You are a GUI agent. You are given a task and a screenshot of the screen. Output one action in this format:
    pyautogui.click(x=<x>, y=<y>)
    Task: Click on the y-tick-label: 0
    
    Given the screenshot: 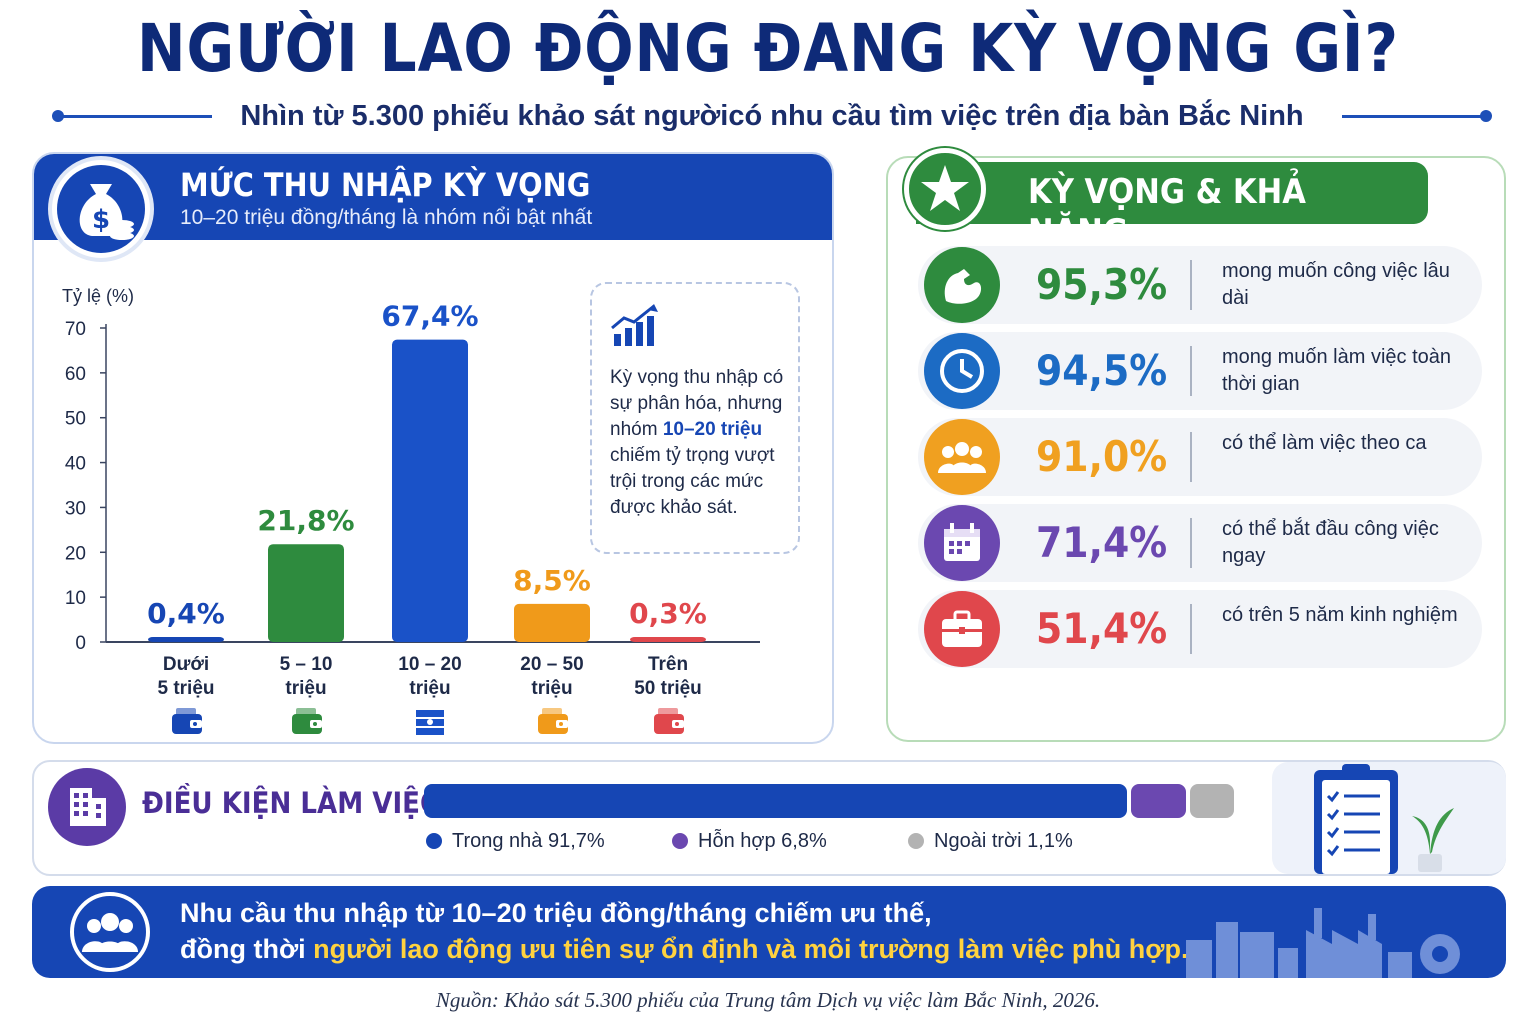 What is the action you would take?
    pyautogui.click(x=80, y=643)
    